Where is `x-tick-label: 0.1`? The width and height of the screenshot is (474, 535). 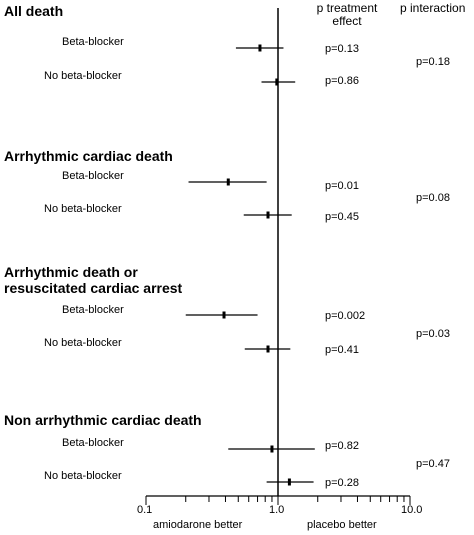
x-tick-label: 0.1 is located at coordinates (145, 510).